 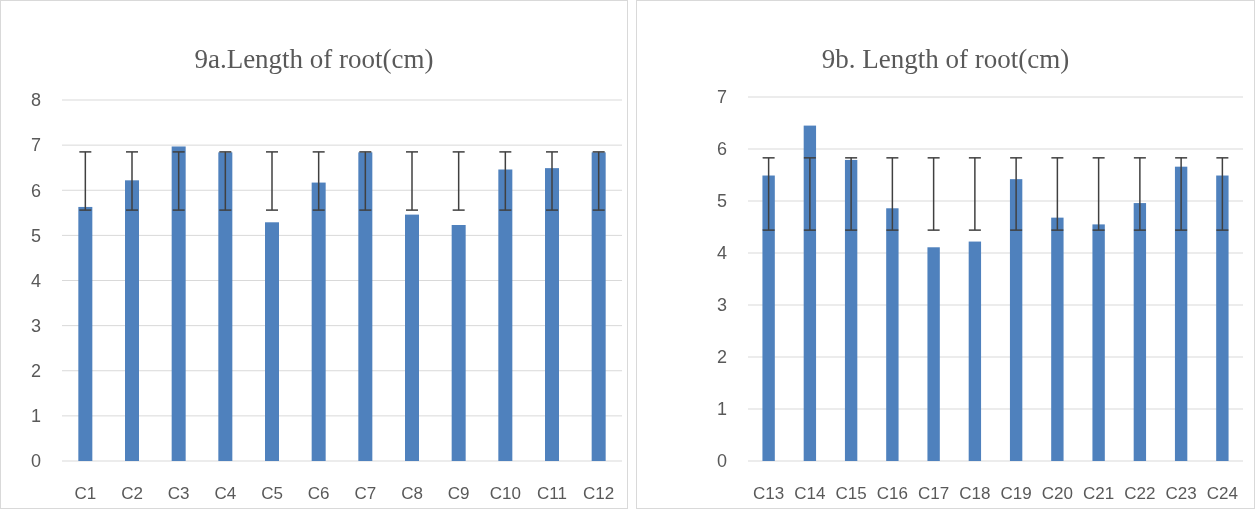 I want to click on x-tick-label: C12, so click(x=599, y=493).